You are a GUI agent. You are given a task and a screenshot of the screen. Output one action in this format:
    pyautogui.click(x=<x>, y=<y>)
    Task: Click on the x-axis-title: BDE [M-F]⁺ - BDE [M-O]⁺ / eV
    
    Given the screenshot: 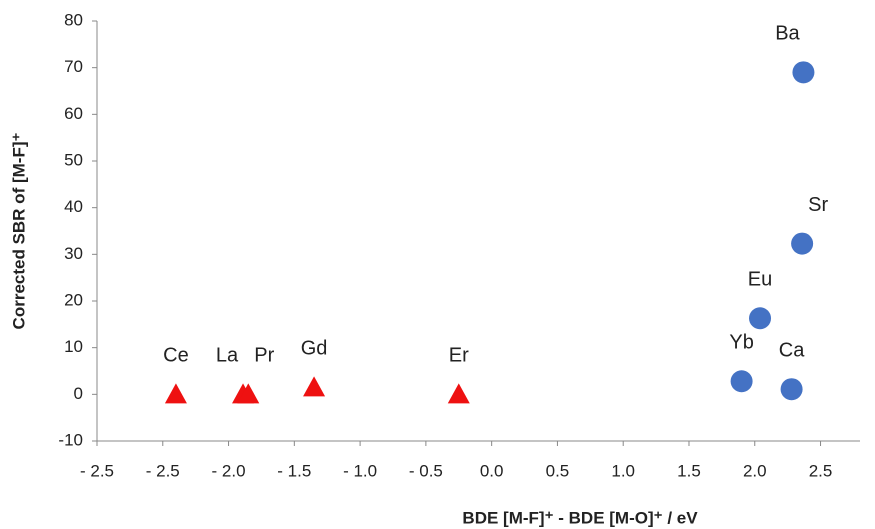 What is the action you would take?
    pyautogui.click(x=580, y=517)
    